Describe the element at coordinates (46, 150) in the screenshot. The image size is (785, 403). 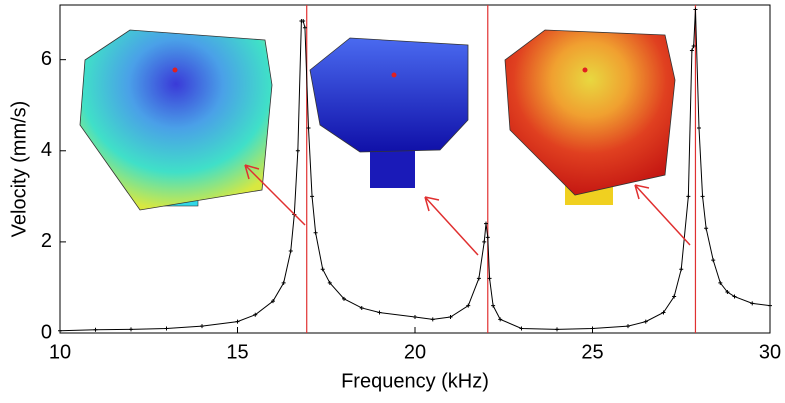
I see `y-tick-label: 4` at that location.